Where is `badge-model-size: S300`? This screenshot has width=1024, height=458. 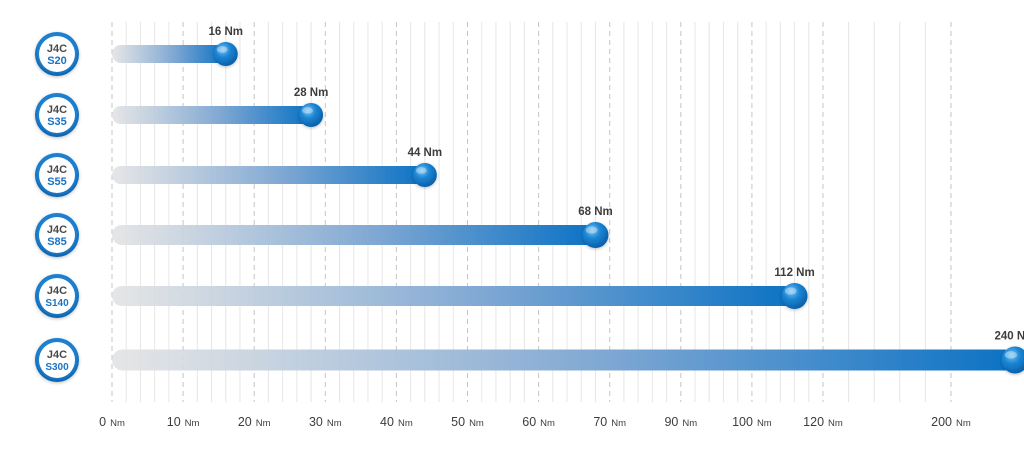 badge-model-size: S300 is located at coordinates (57, 367).